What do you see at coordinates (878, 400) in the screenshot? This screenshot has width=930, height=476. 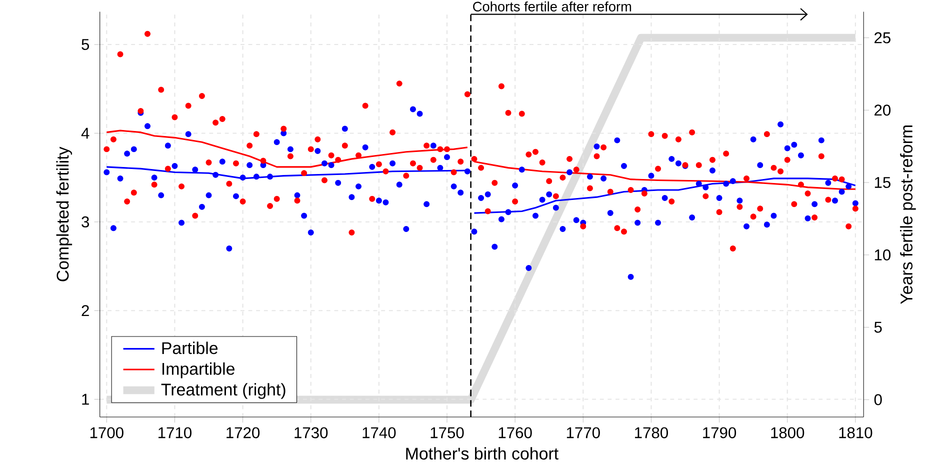 I see `y2-tick-label: 0` at bounding box center [878, 400].